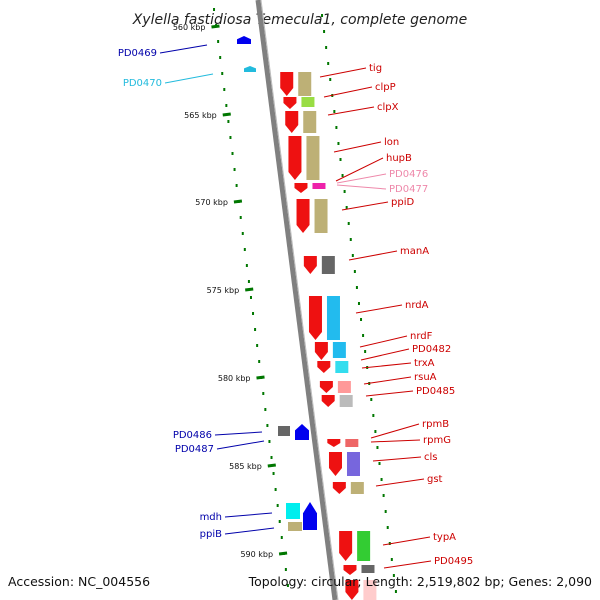 This screenshot has width=600, height=600. What do you see at coordinates (424, 363) in the screenshot?
I see `gene-label-trxa: trxA` at bounding box center [424, 363].